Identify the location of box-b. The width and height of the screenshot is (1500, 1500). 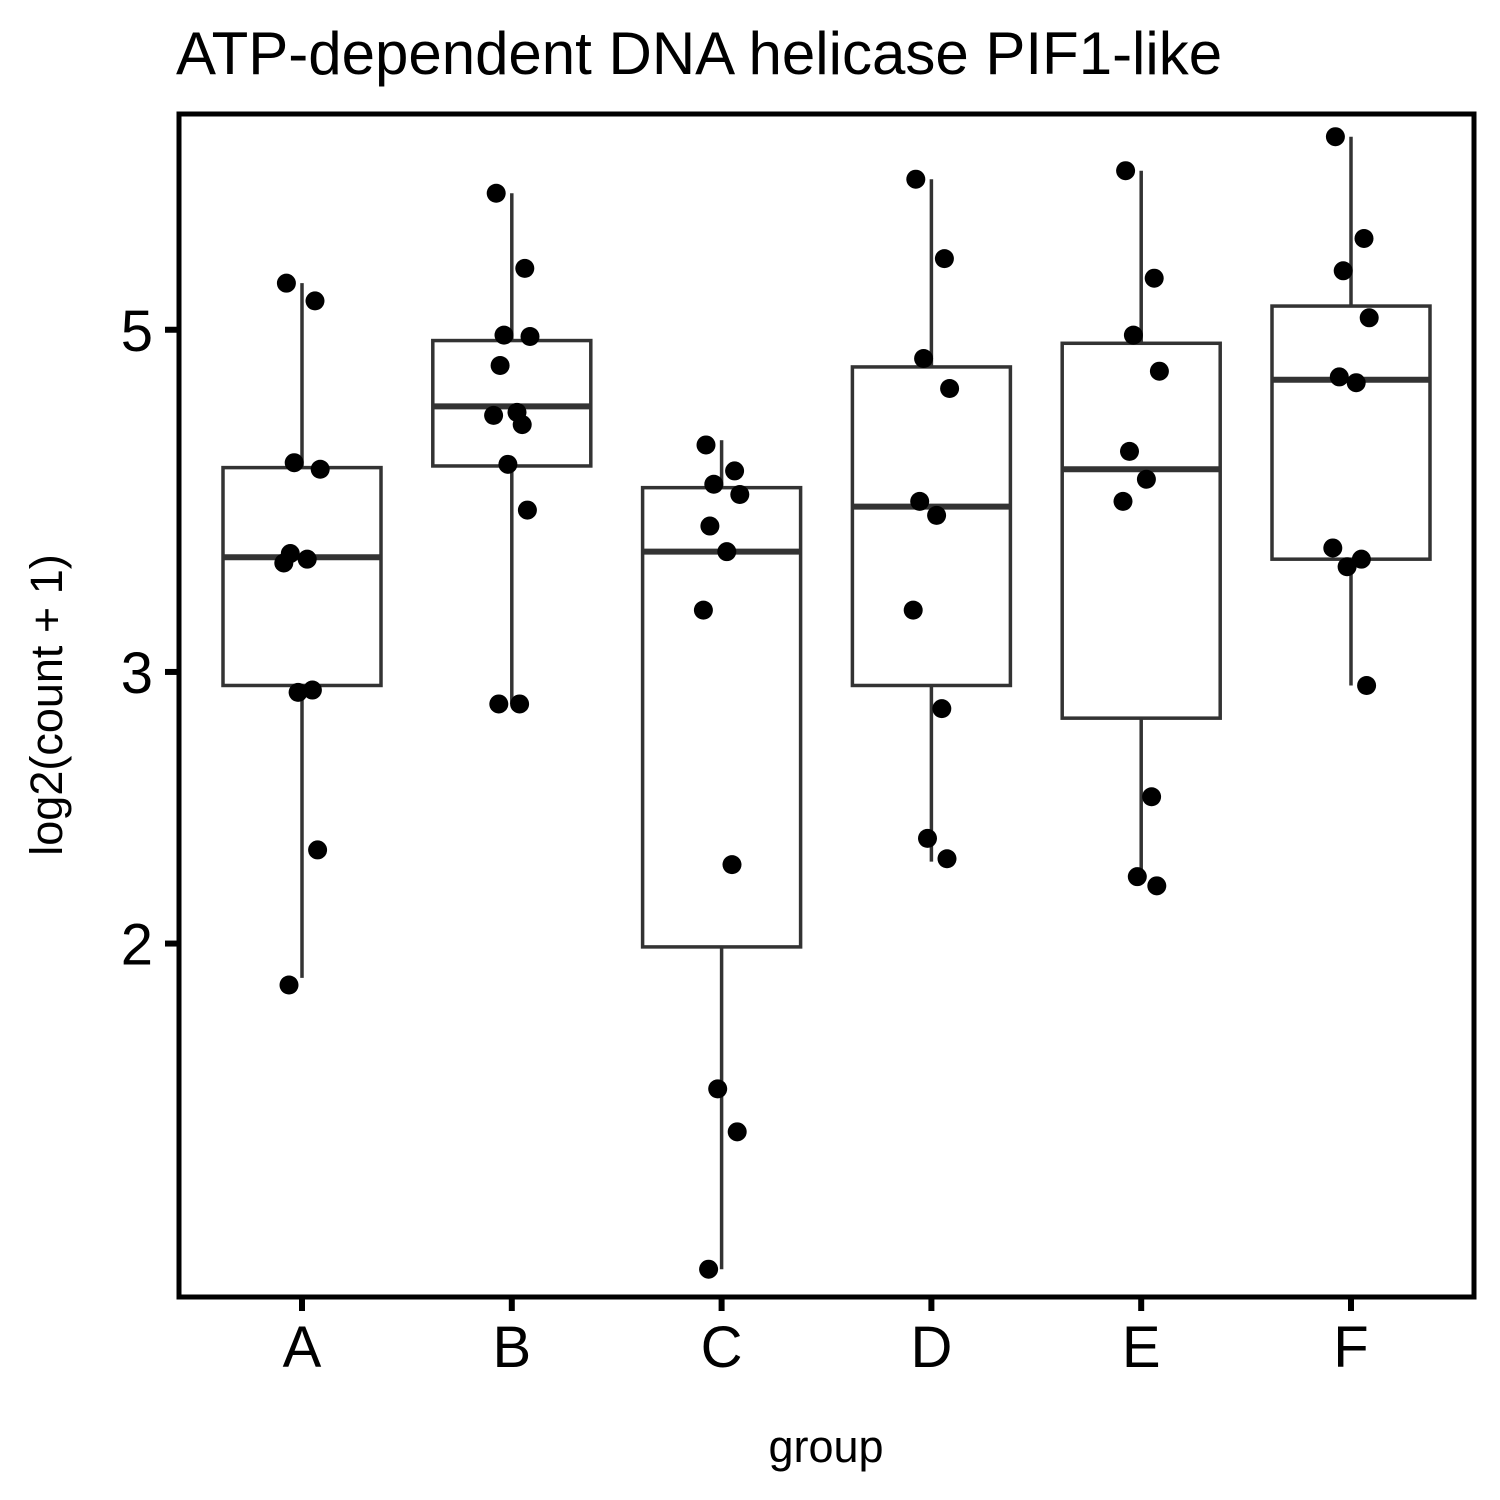
(512, 448).